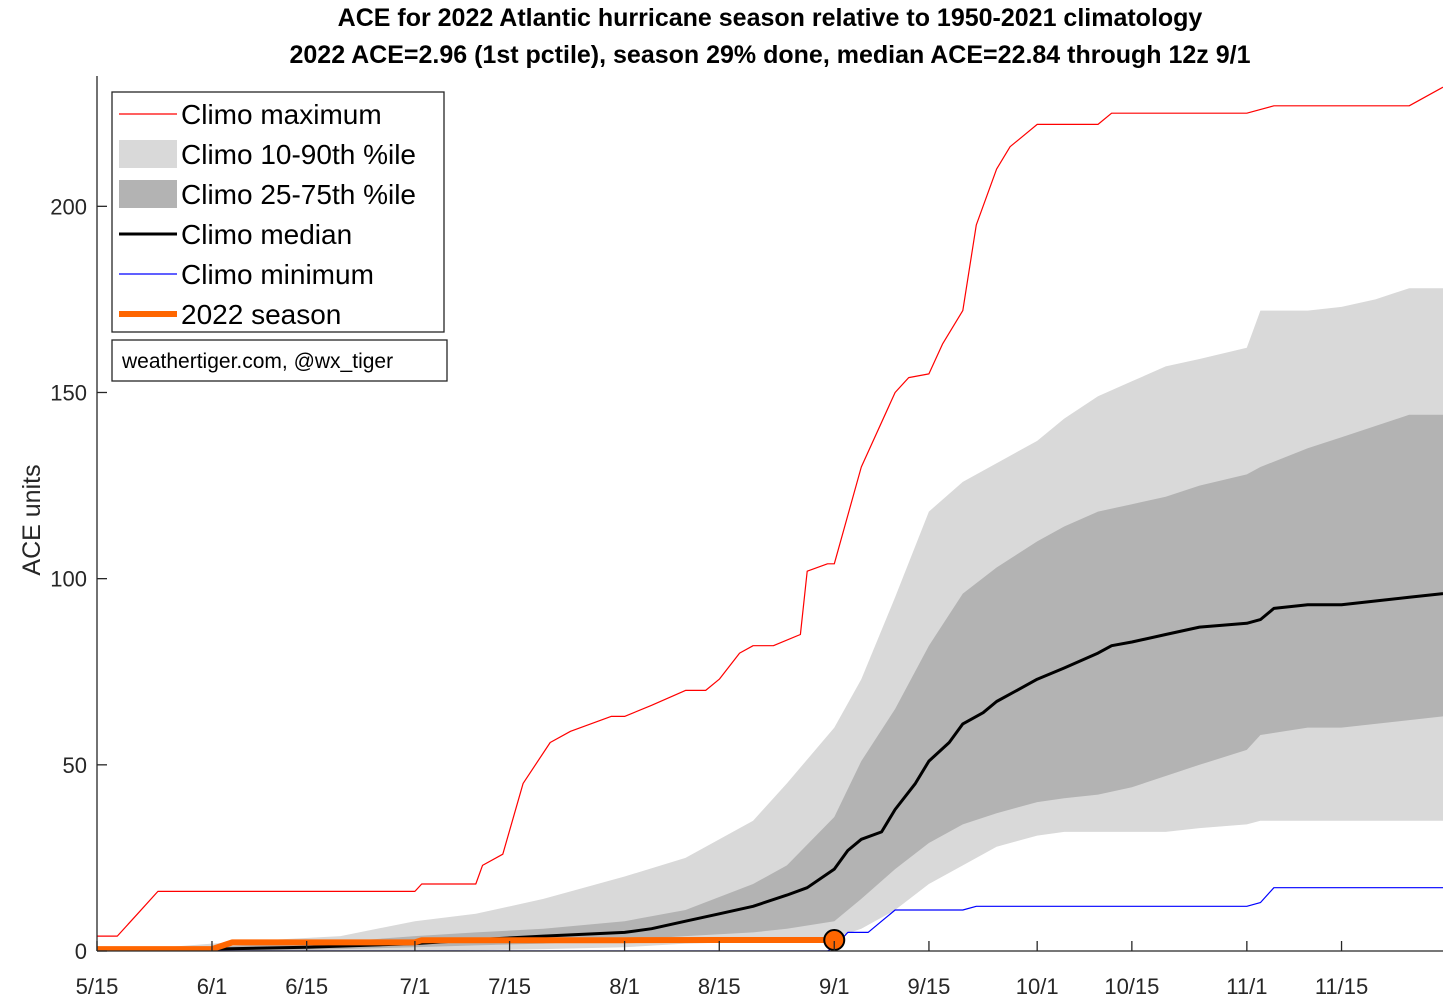 This screenshot has width=1456, height=1002. Describe the element at coordinates (719, 986) in the screenshot. I see `x-tick-label: 8/15` at that location.